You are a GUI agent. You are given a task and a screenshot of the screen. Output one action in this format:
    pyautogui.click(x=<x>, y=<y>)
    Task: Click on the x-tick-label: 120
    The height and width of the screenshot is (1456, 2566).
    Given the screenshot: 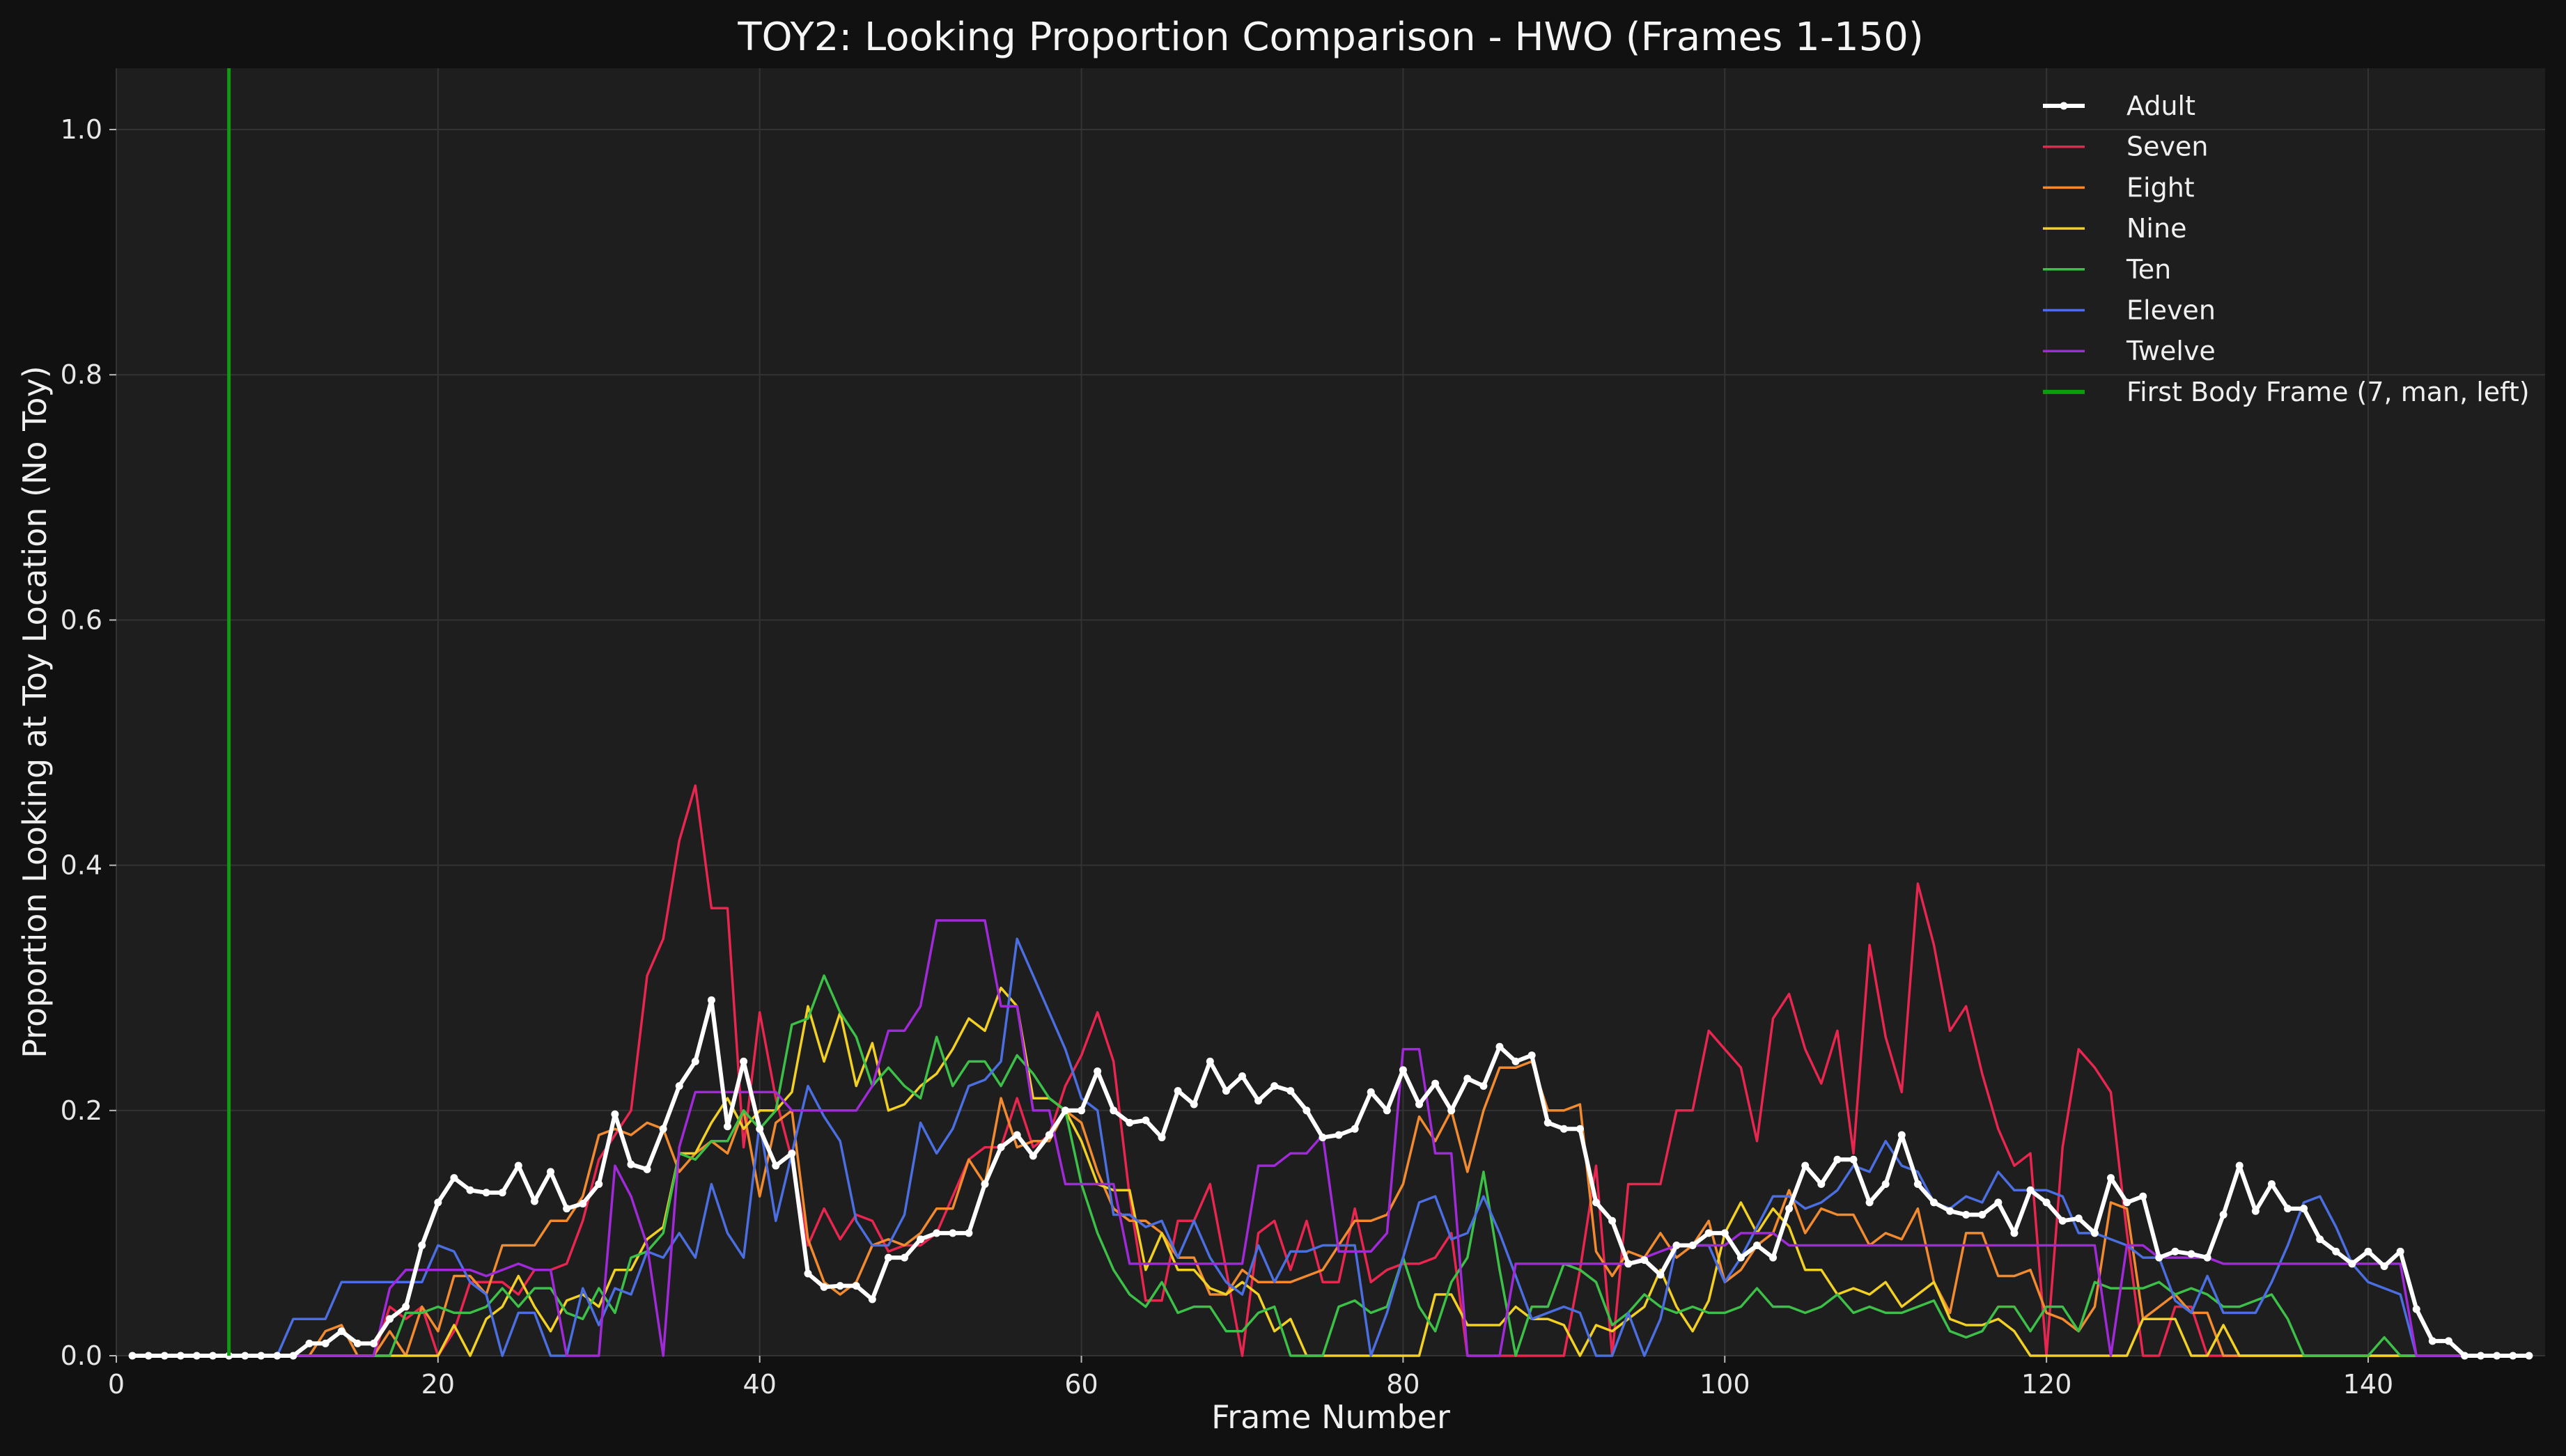 What is the action you would take?
    pyautogui.click(x=2046, y=1384)
    